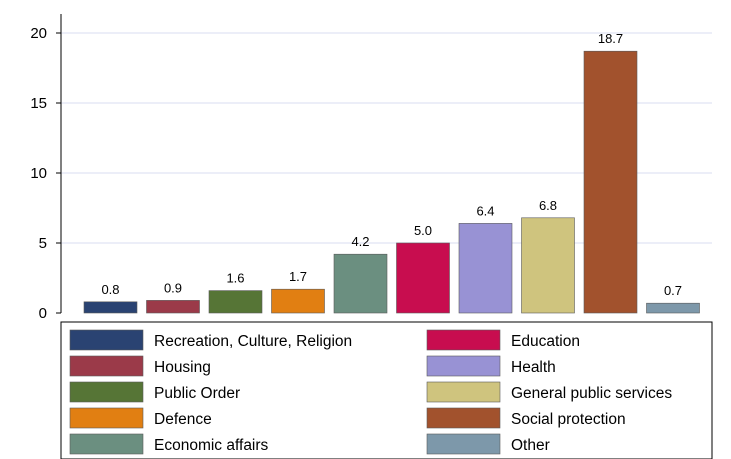  I want to click on y-tick-label: 10, so click(38, 173).